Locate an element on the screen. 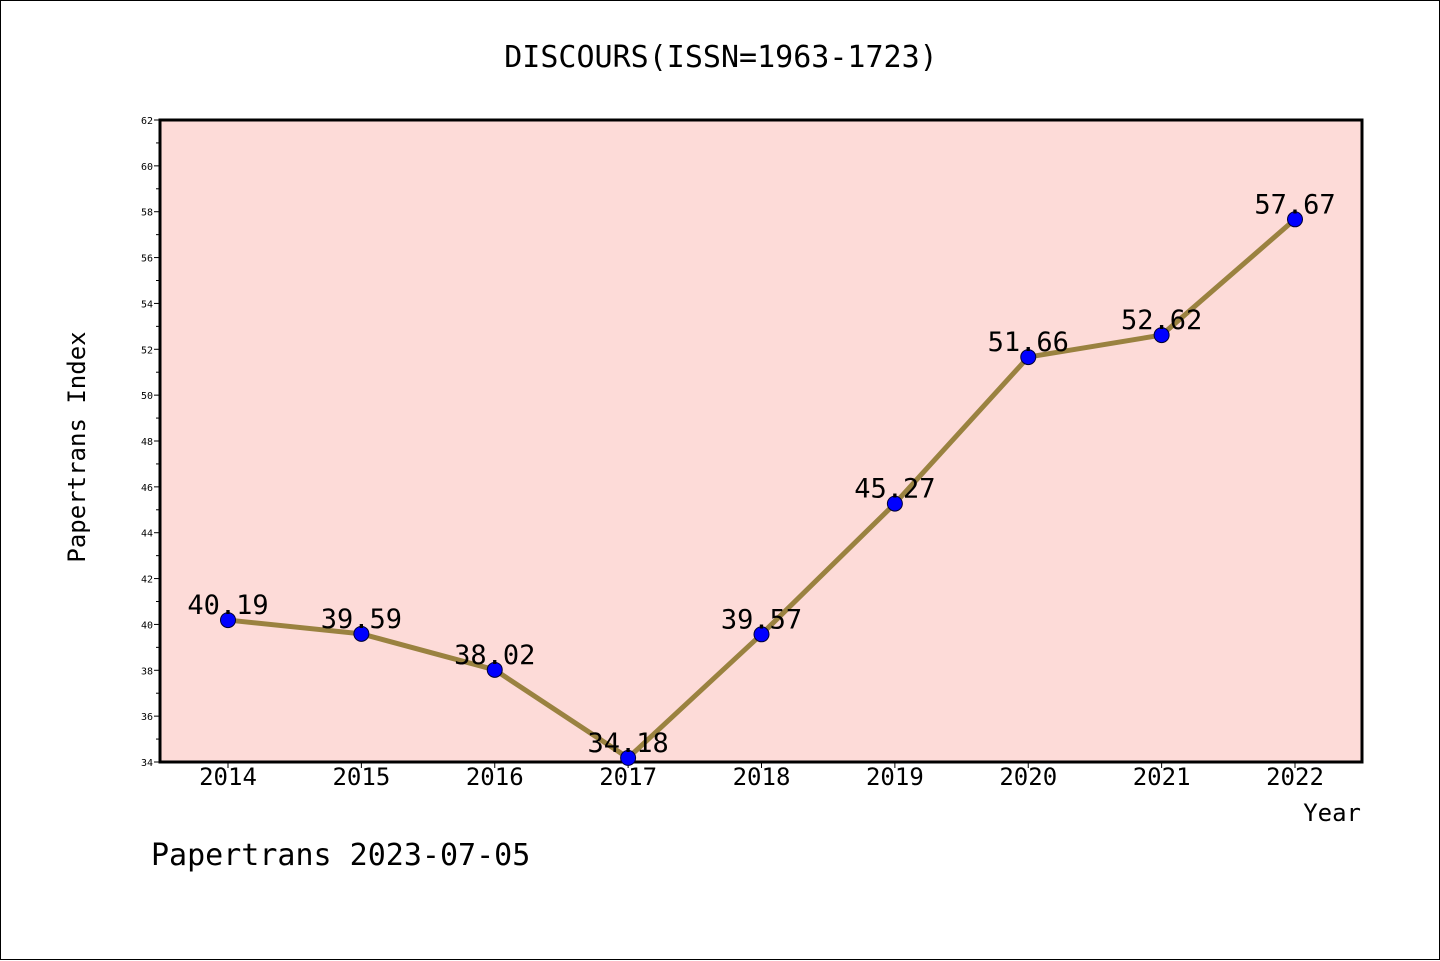 The width and height of the screenshot is (1440, 961). data-label: 52.62 is located at coordinates (1161, 320).